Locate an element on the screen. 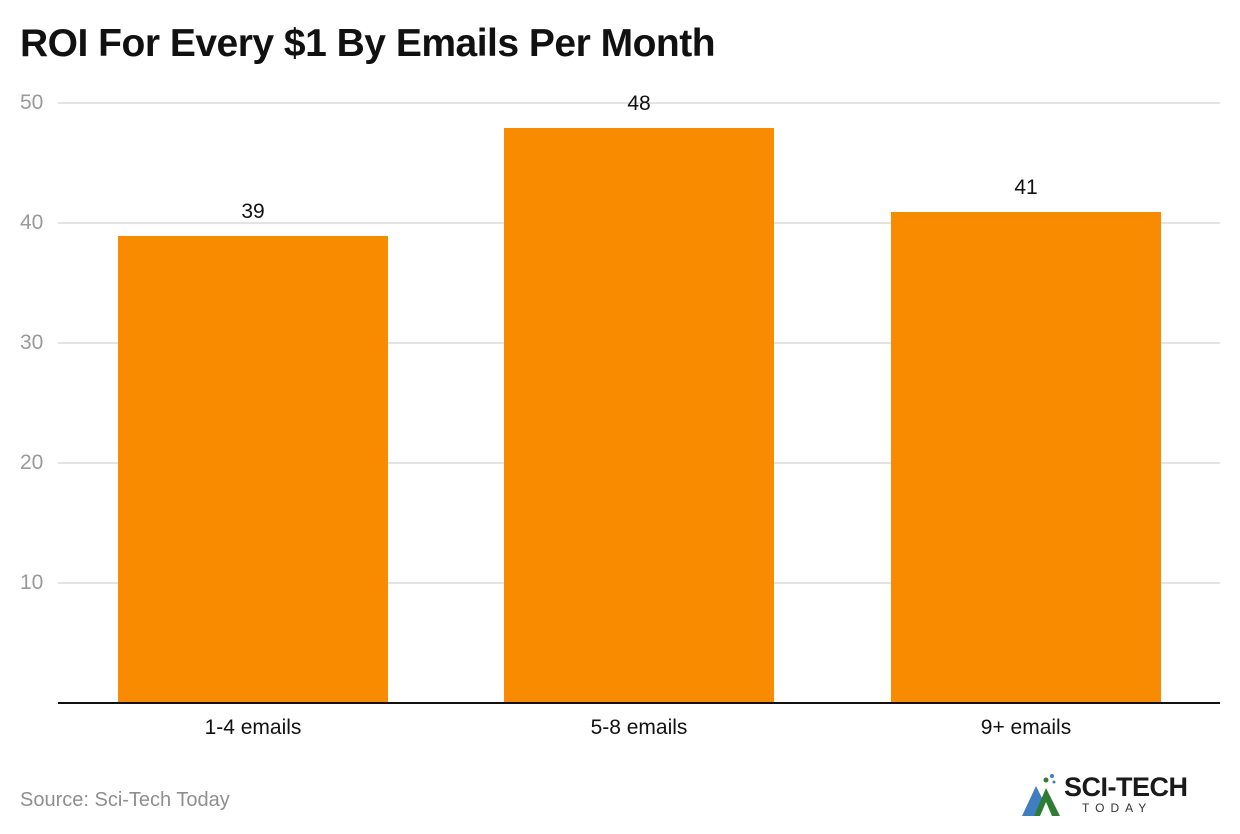 The image size is (1240, 834). y-tick-label: 30 is located at coordinates (32, 342).